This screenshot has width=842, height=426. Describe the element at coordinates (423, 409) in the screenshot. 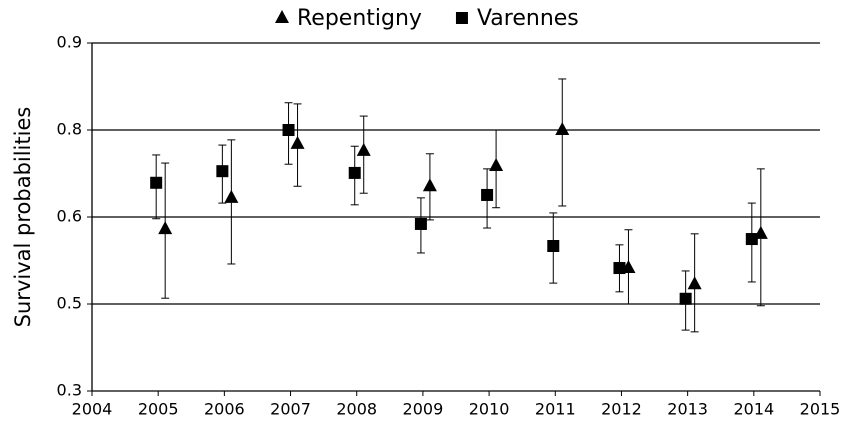

I see `x-tick-label: 2009` at that location.